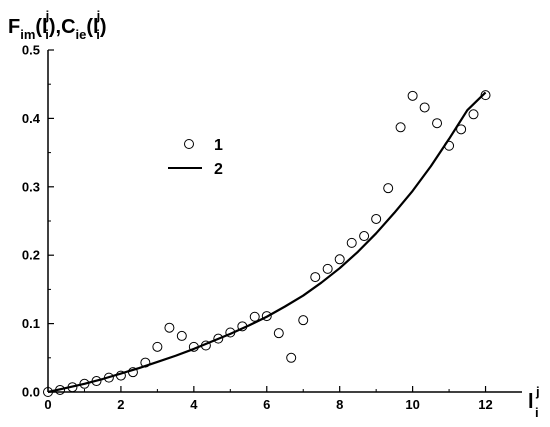 This screenshot has width=550, height=427. I want to click on x-axis-title: l j i, so click(534, 402).